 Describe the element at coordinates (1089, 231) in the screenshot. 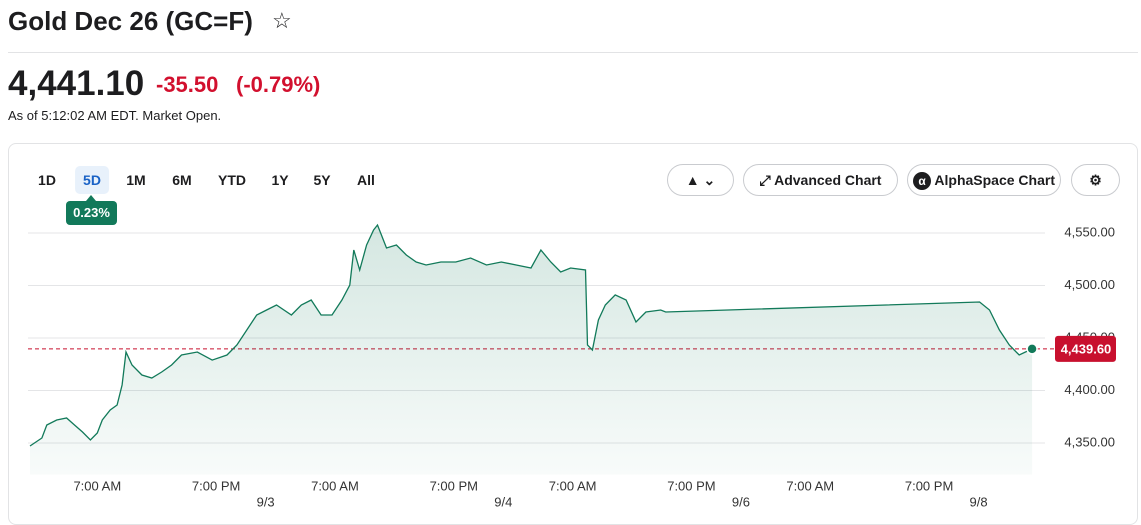

I see `y-tick-label: 4,550.00` at that location.